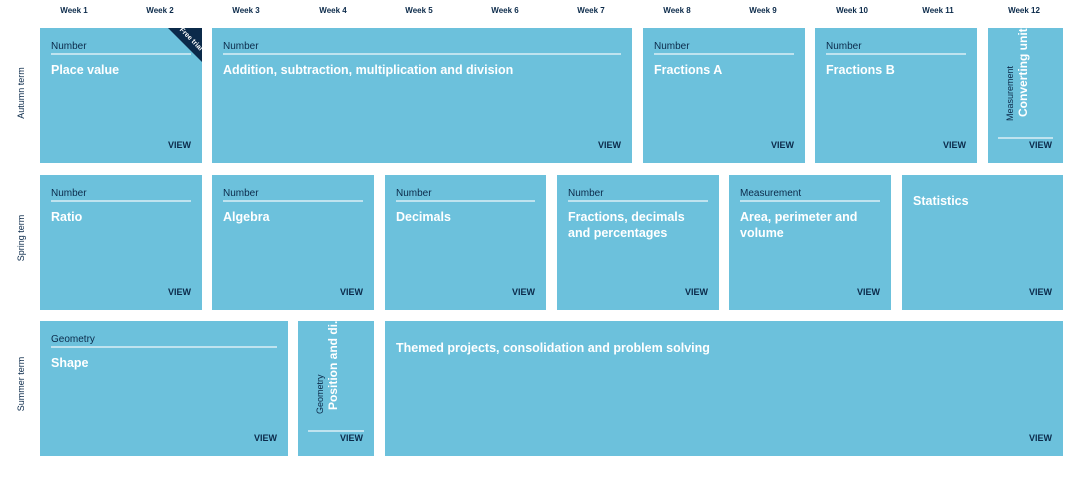 This screenshot has height=485, width=1089. I want to click on unit-fractions-b: Number Fractions B VIEW, so click(896, 95).